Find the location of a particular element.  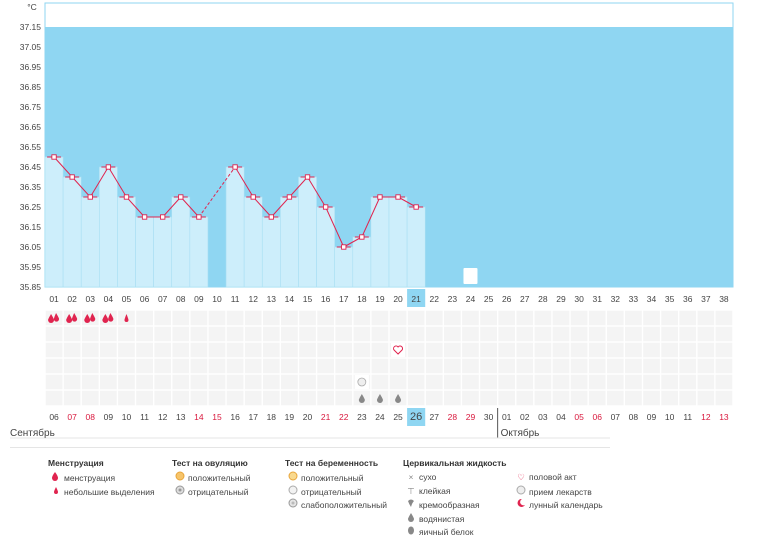

cycle-day-label: 20 is located at coordinates (398, 299).